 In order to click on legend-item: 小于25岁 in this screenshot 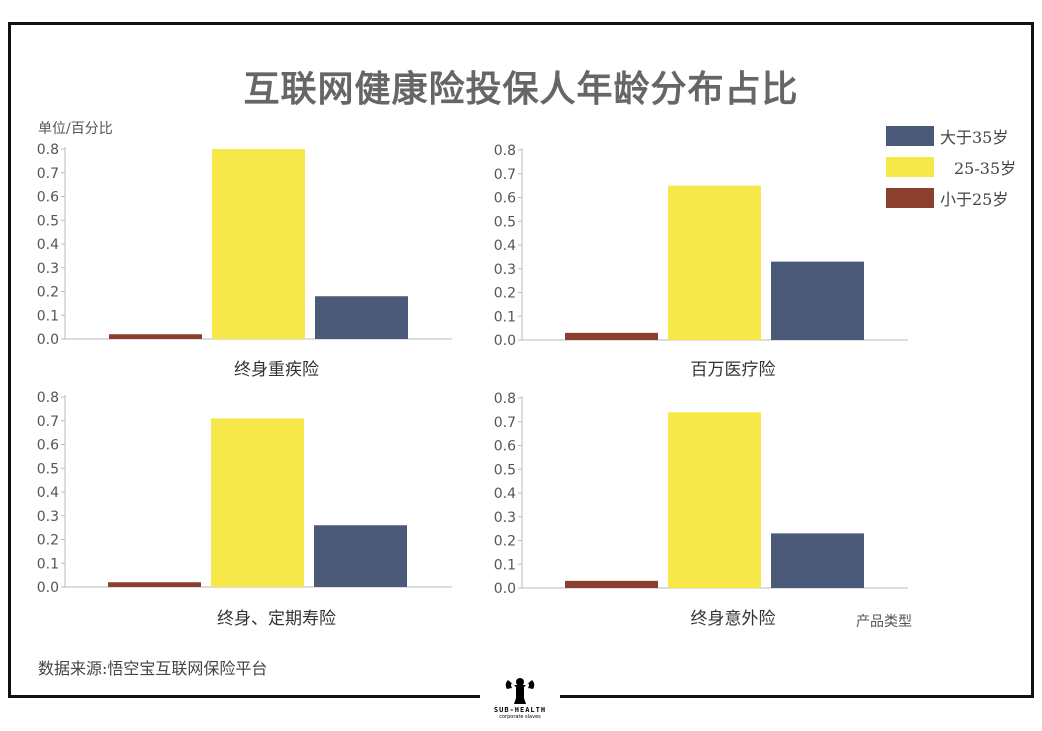, I will do `click(951, 198)`.